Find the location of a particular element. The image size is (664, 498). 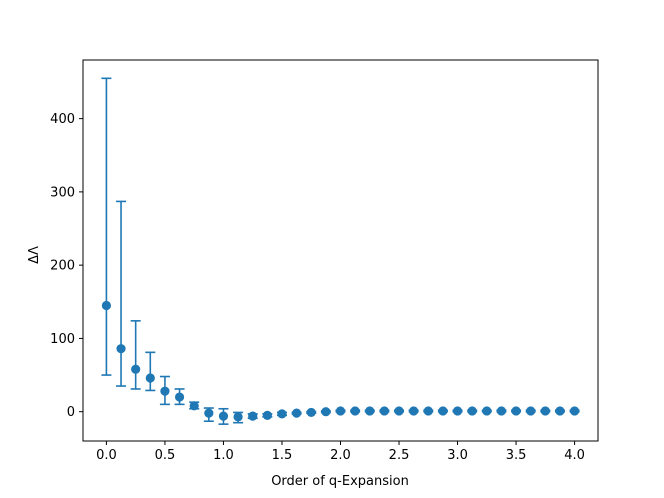

x-tick-label: 2.5 is located at coordinates (399, 455).